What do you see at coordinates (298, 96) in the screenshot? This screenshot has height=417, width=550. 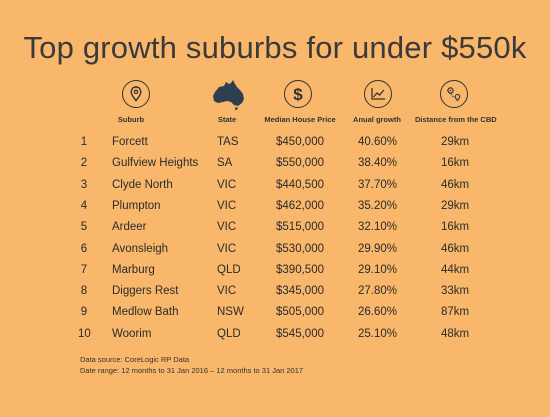 I see `dollar-icon: $` at bounding box center [298, 96].